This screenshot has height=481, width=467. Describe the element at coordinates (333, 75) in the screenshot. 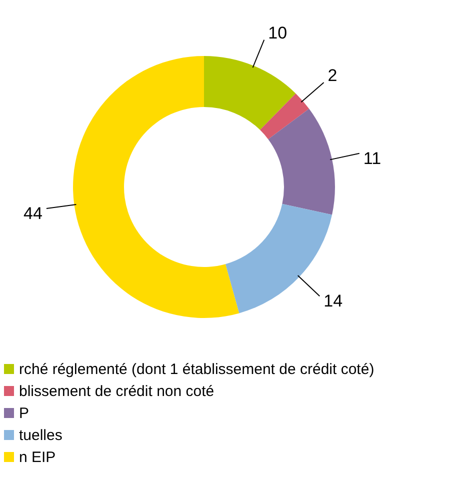

I see `data-label: 2` at that location.